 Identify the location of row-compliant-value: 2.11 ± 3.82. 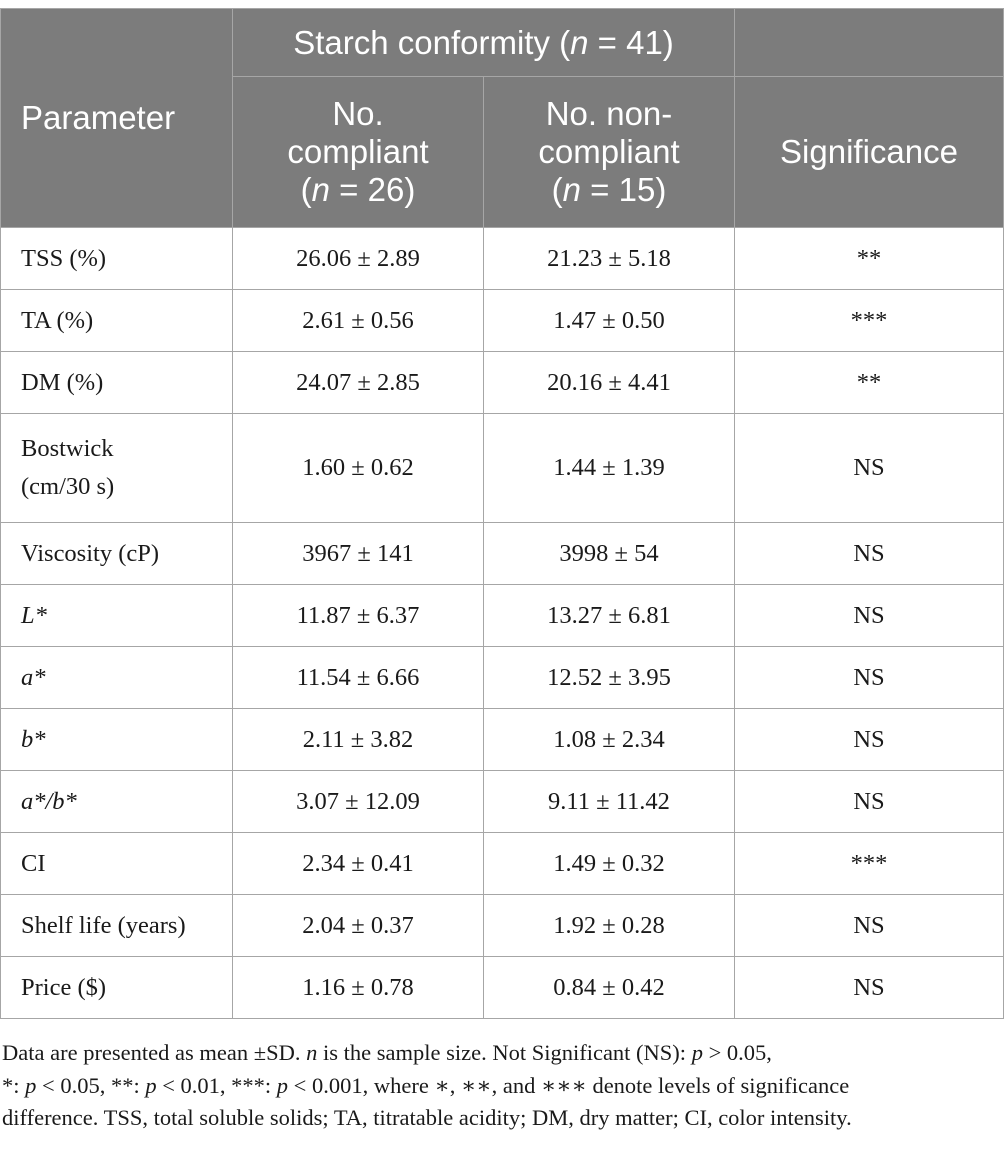
(358, 739).